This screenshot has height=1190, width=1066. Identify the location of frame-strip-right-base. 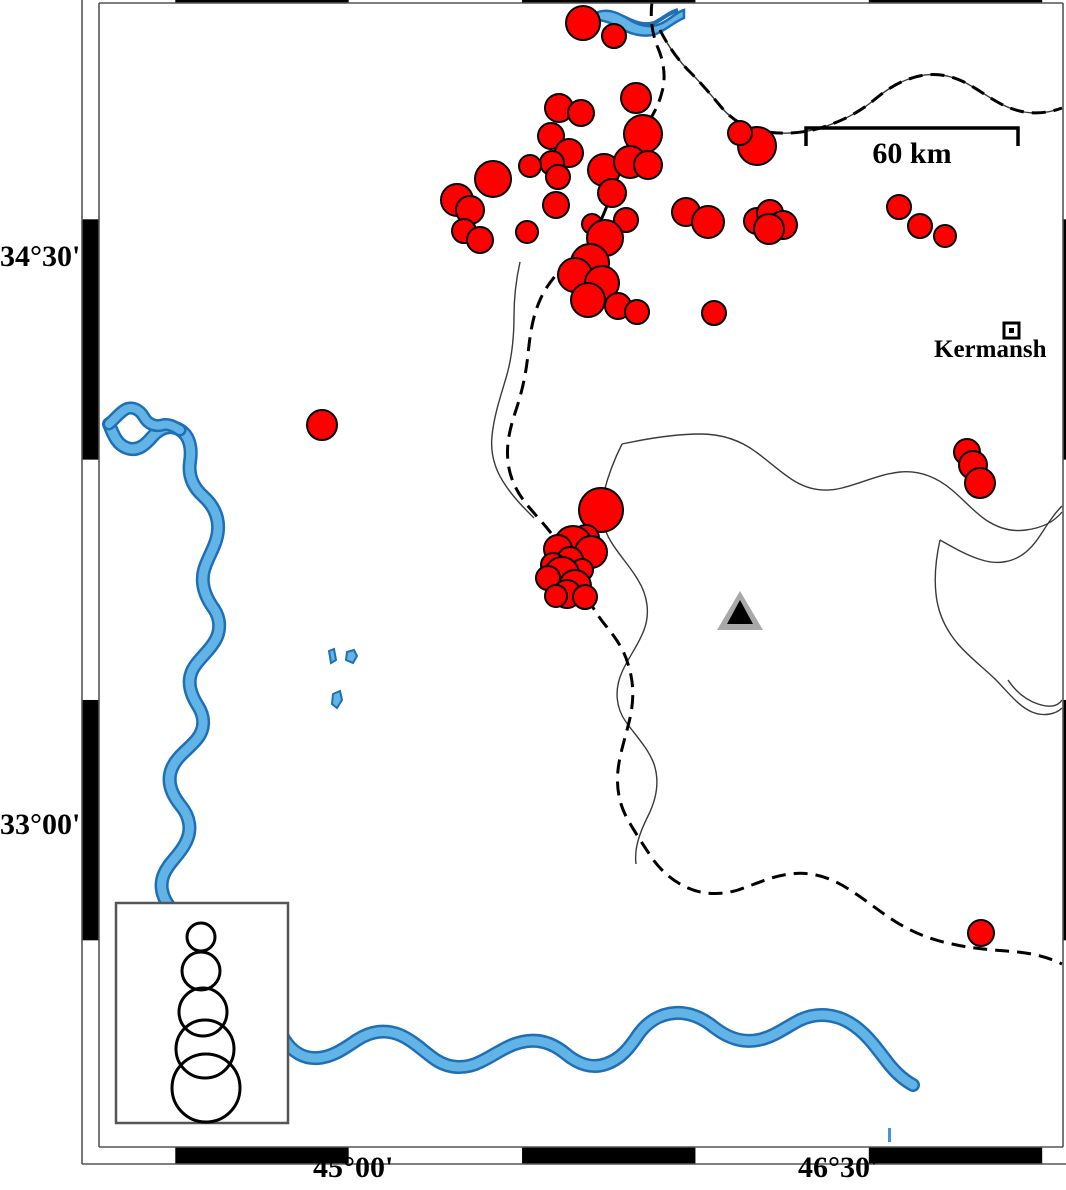
(1064, 582).